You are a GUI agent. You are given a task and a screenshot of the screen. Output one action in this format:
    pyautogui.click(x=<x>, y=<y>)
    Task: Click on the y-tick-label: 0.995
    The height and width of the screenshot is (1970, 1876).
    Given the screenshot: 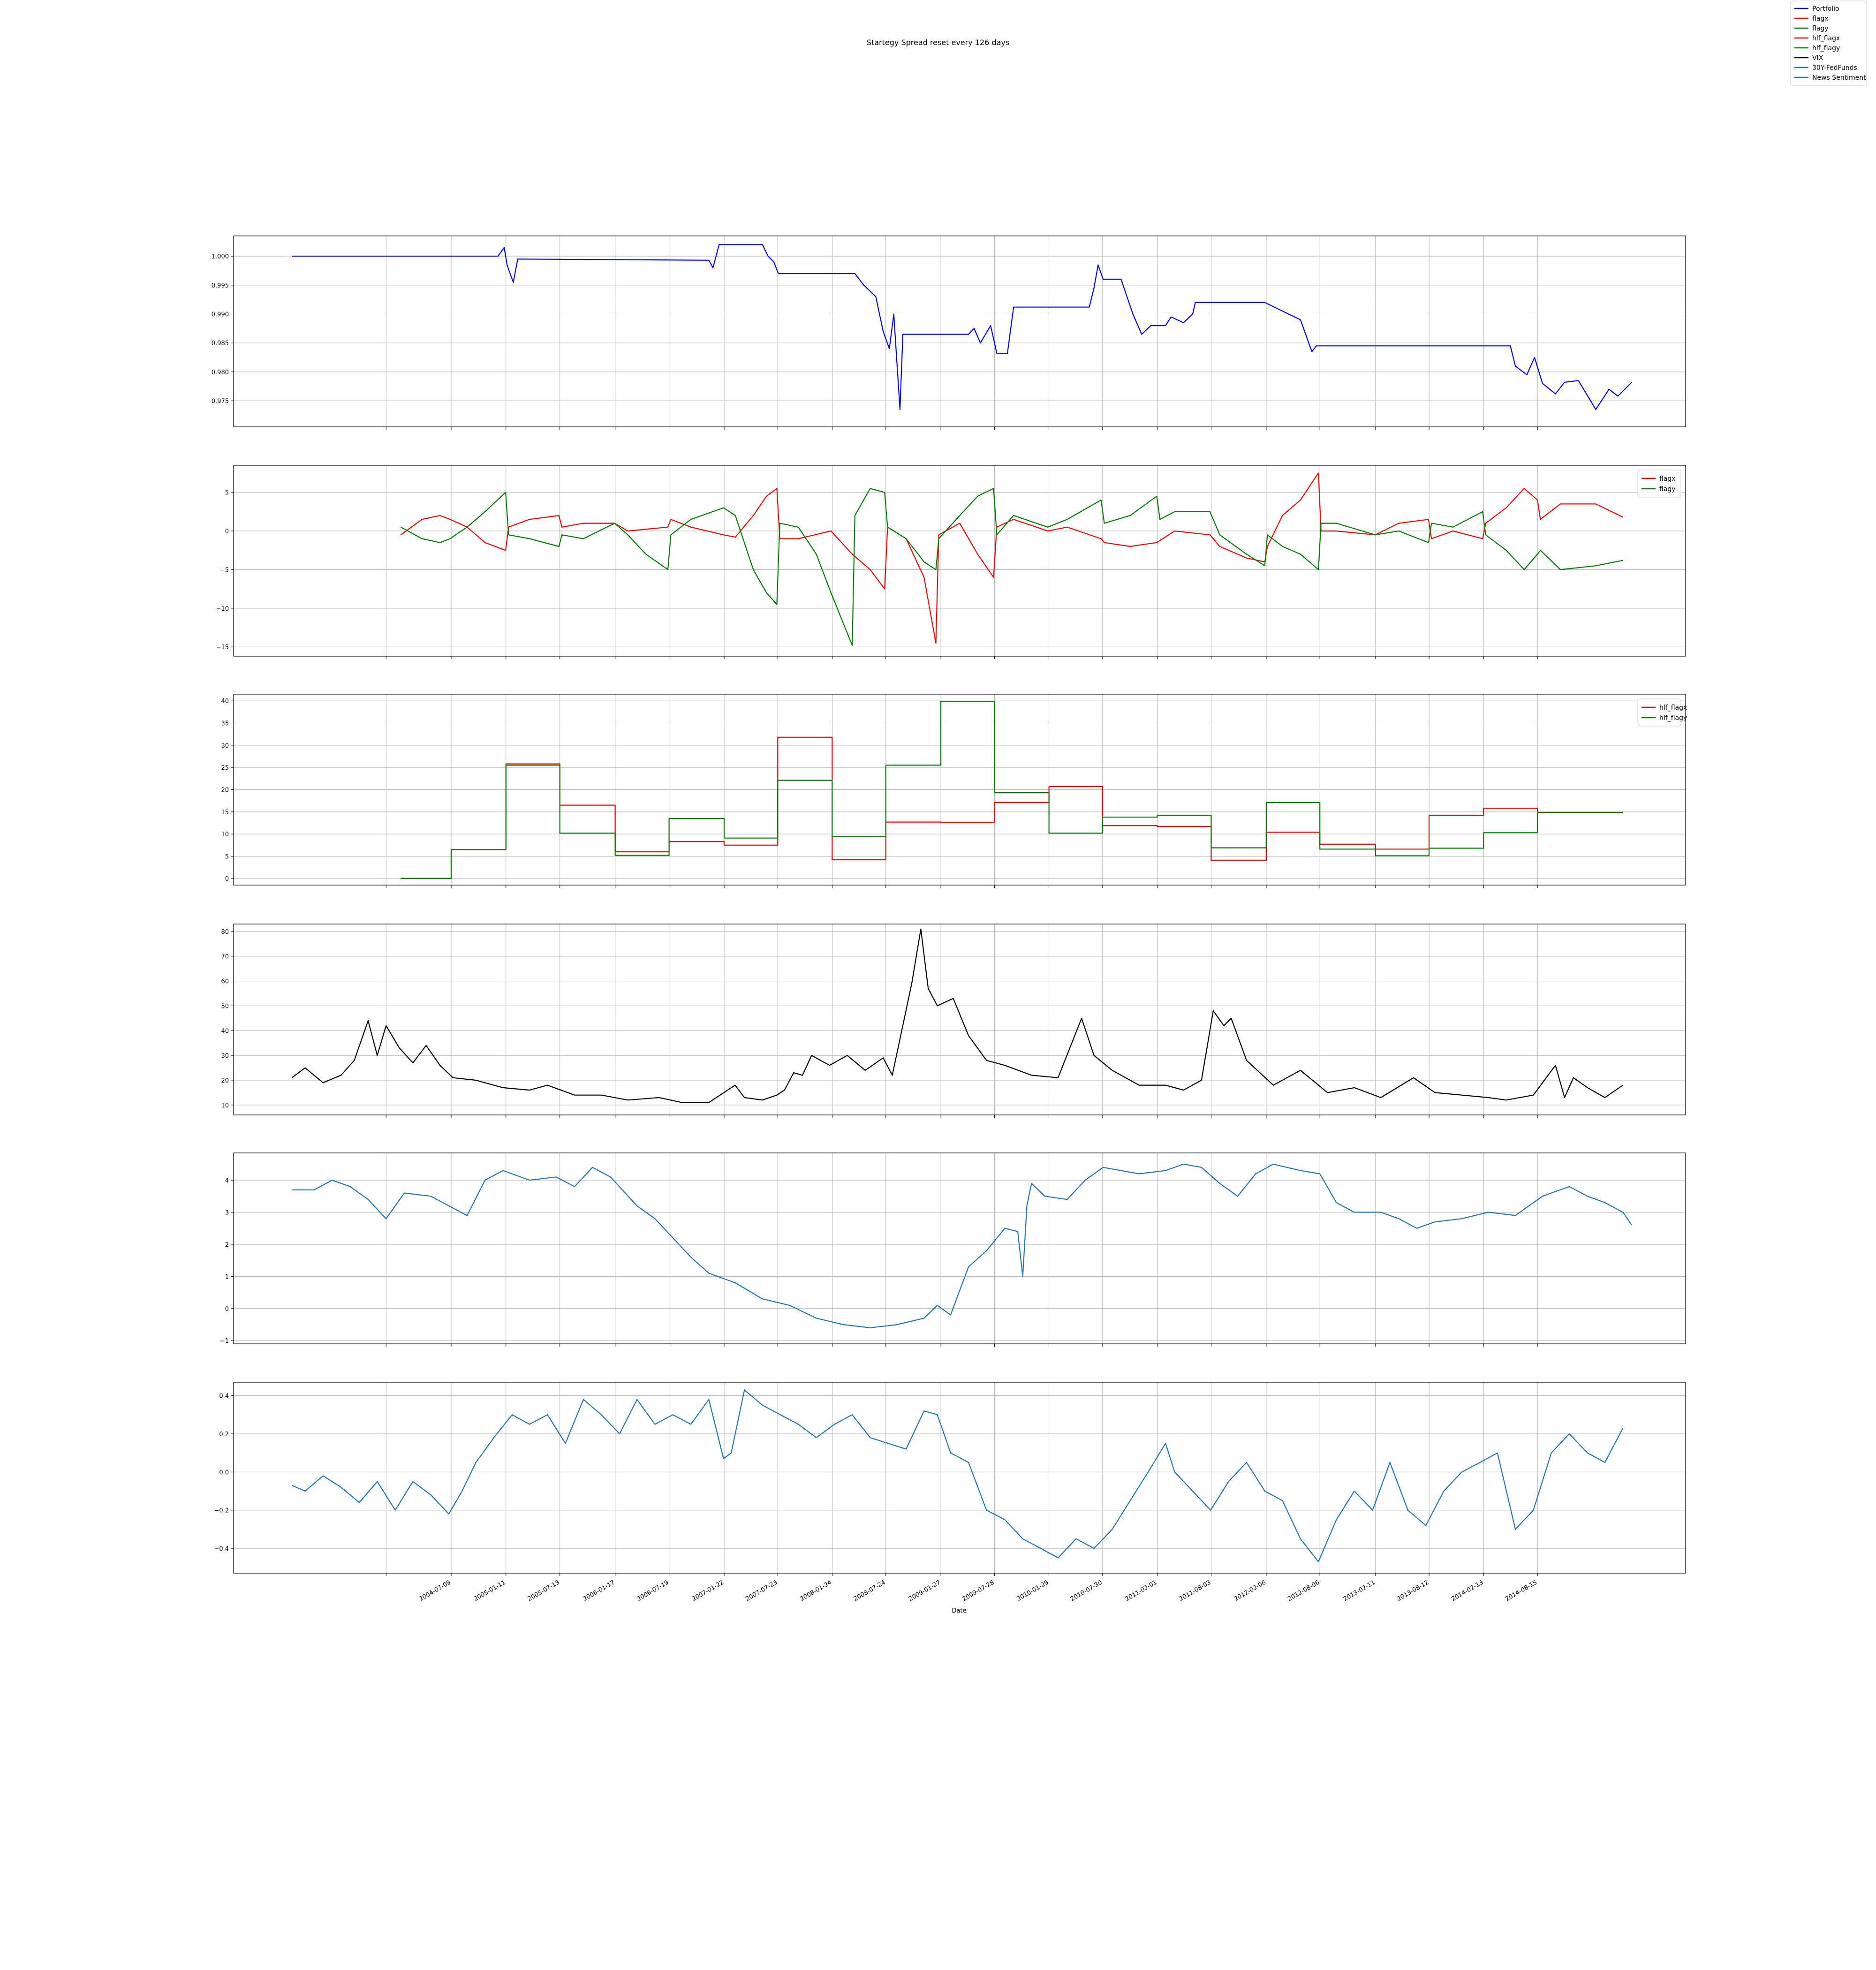 What is the action you would take?
    pyautogui.click(x=220, y=285)
    